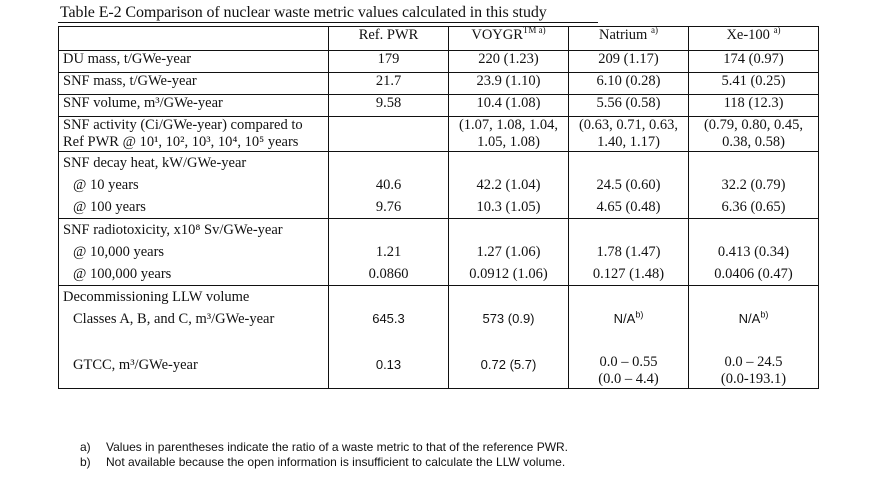  What do you see at coordinates (193, 83) in the screenshot?
I see `row-label: SNF mass, t/GWe-year` at bounding box center [193, 83].